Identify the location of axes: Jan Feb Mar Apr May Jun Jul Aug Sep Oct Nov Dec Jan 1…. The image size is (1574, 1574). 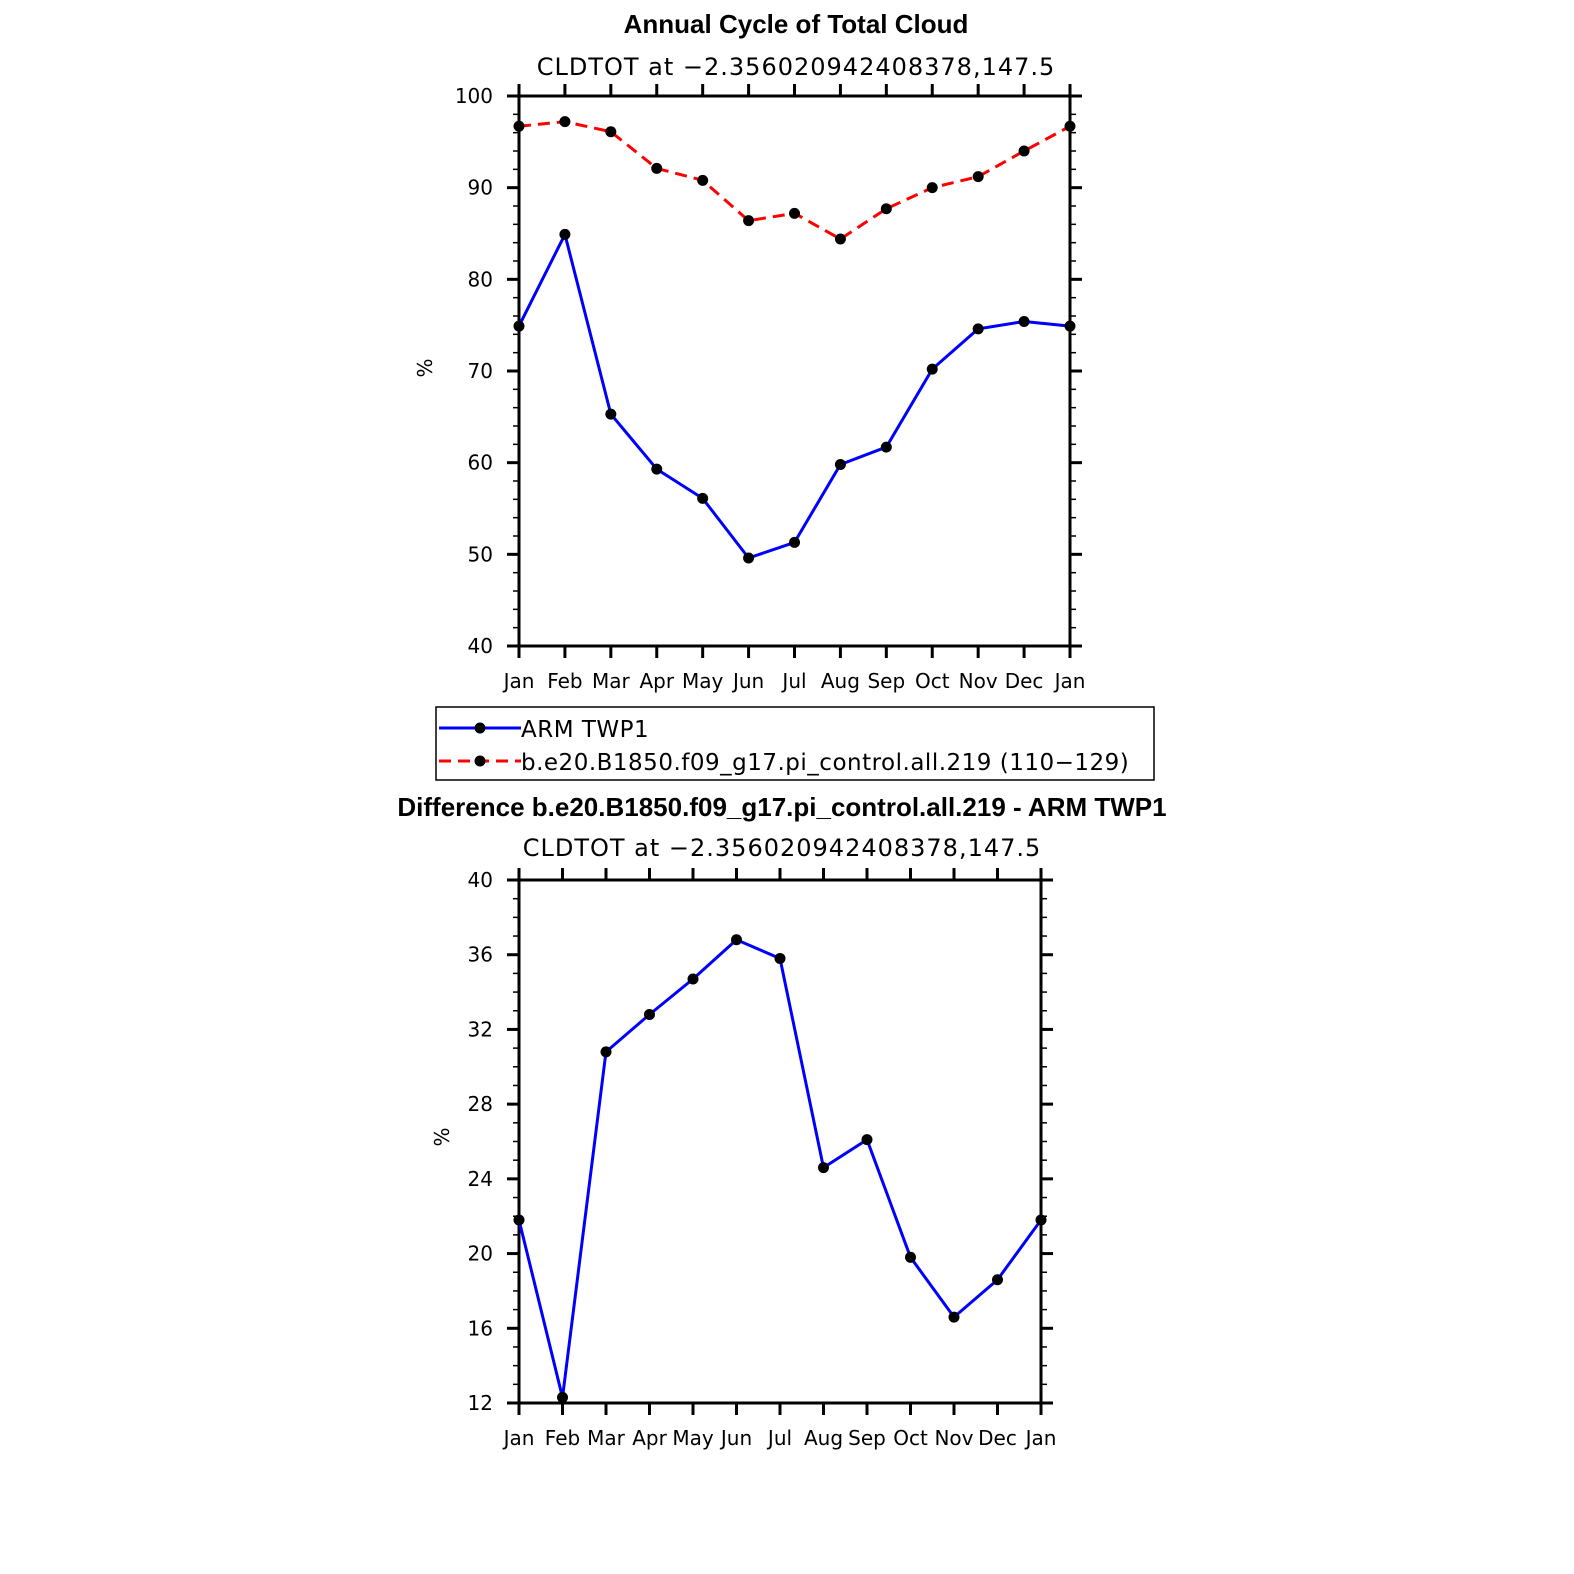
(762, 1159).